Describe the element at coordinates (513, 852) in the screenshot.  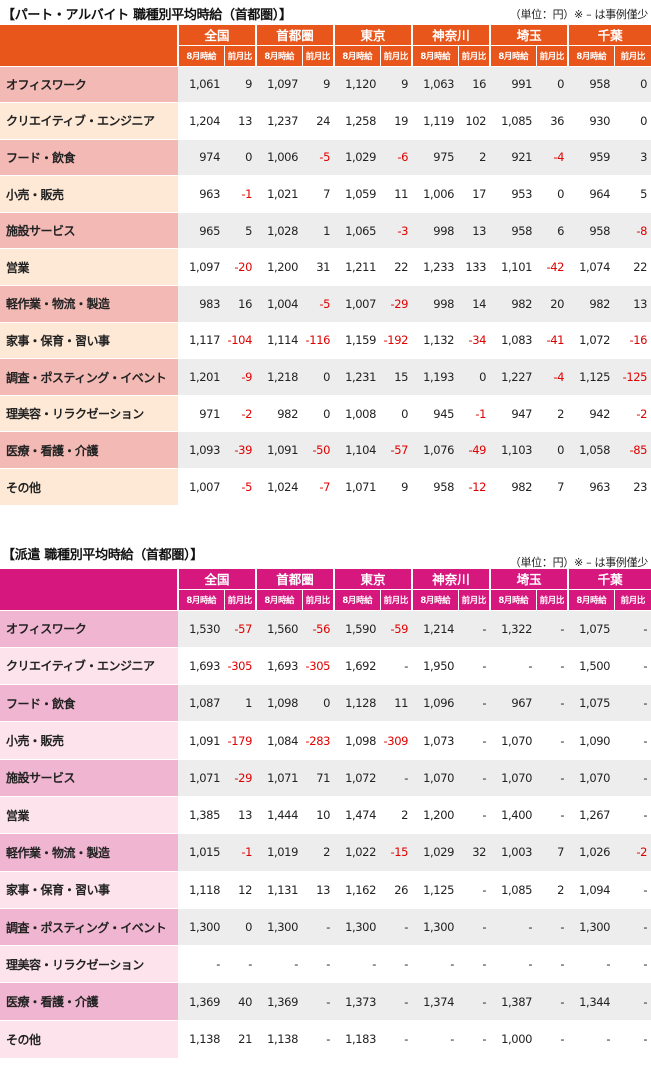
I see `hourly-wage-cell: 1,003` at that location.